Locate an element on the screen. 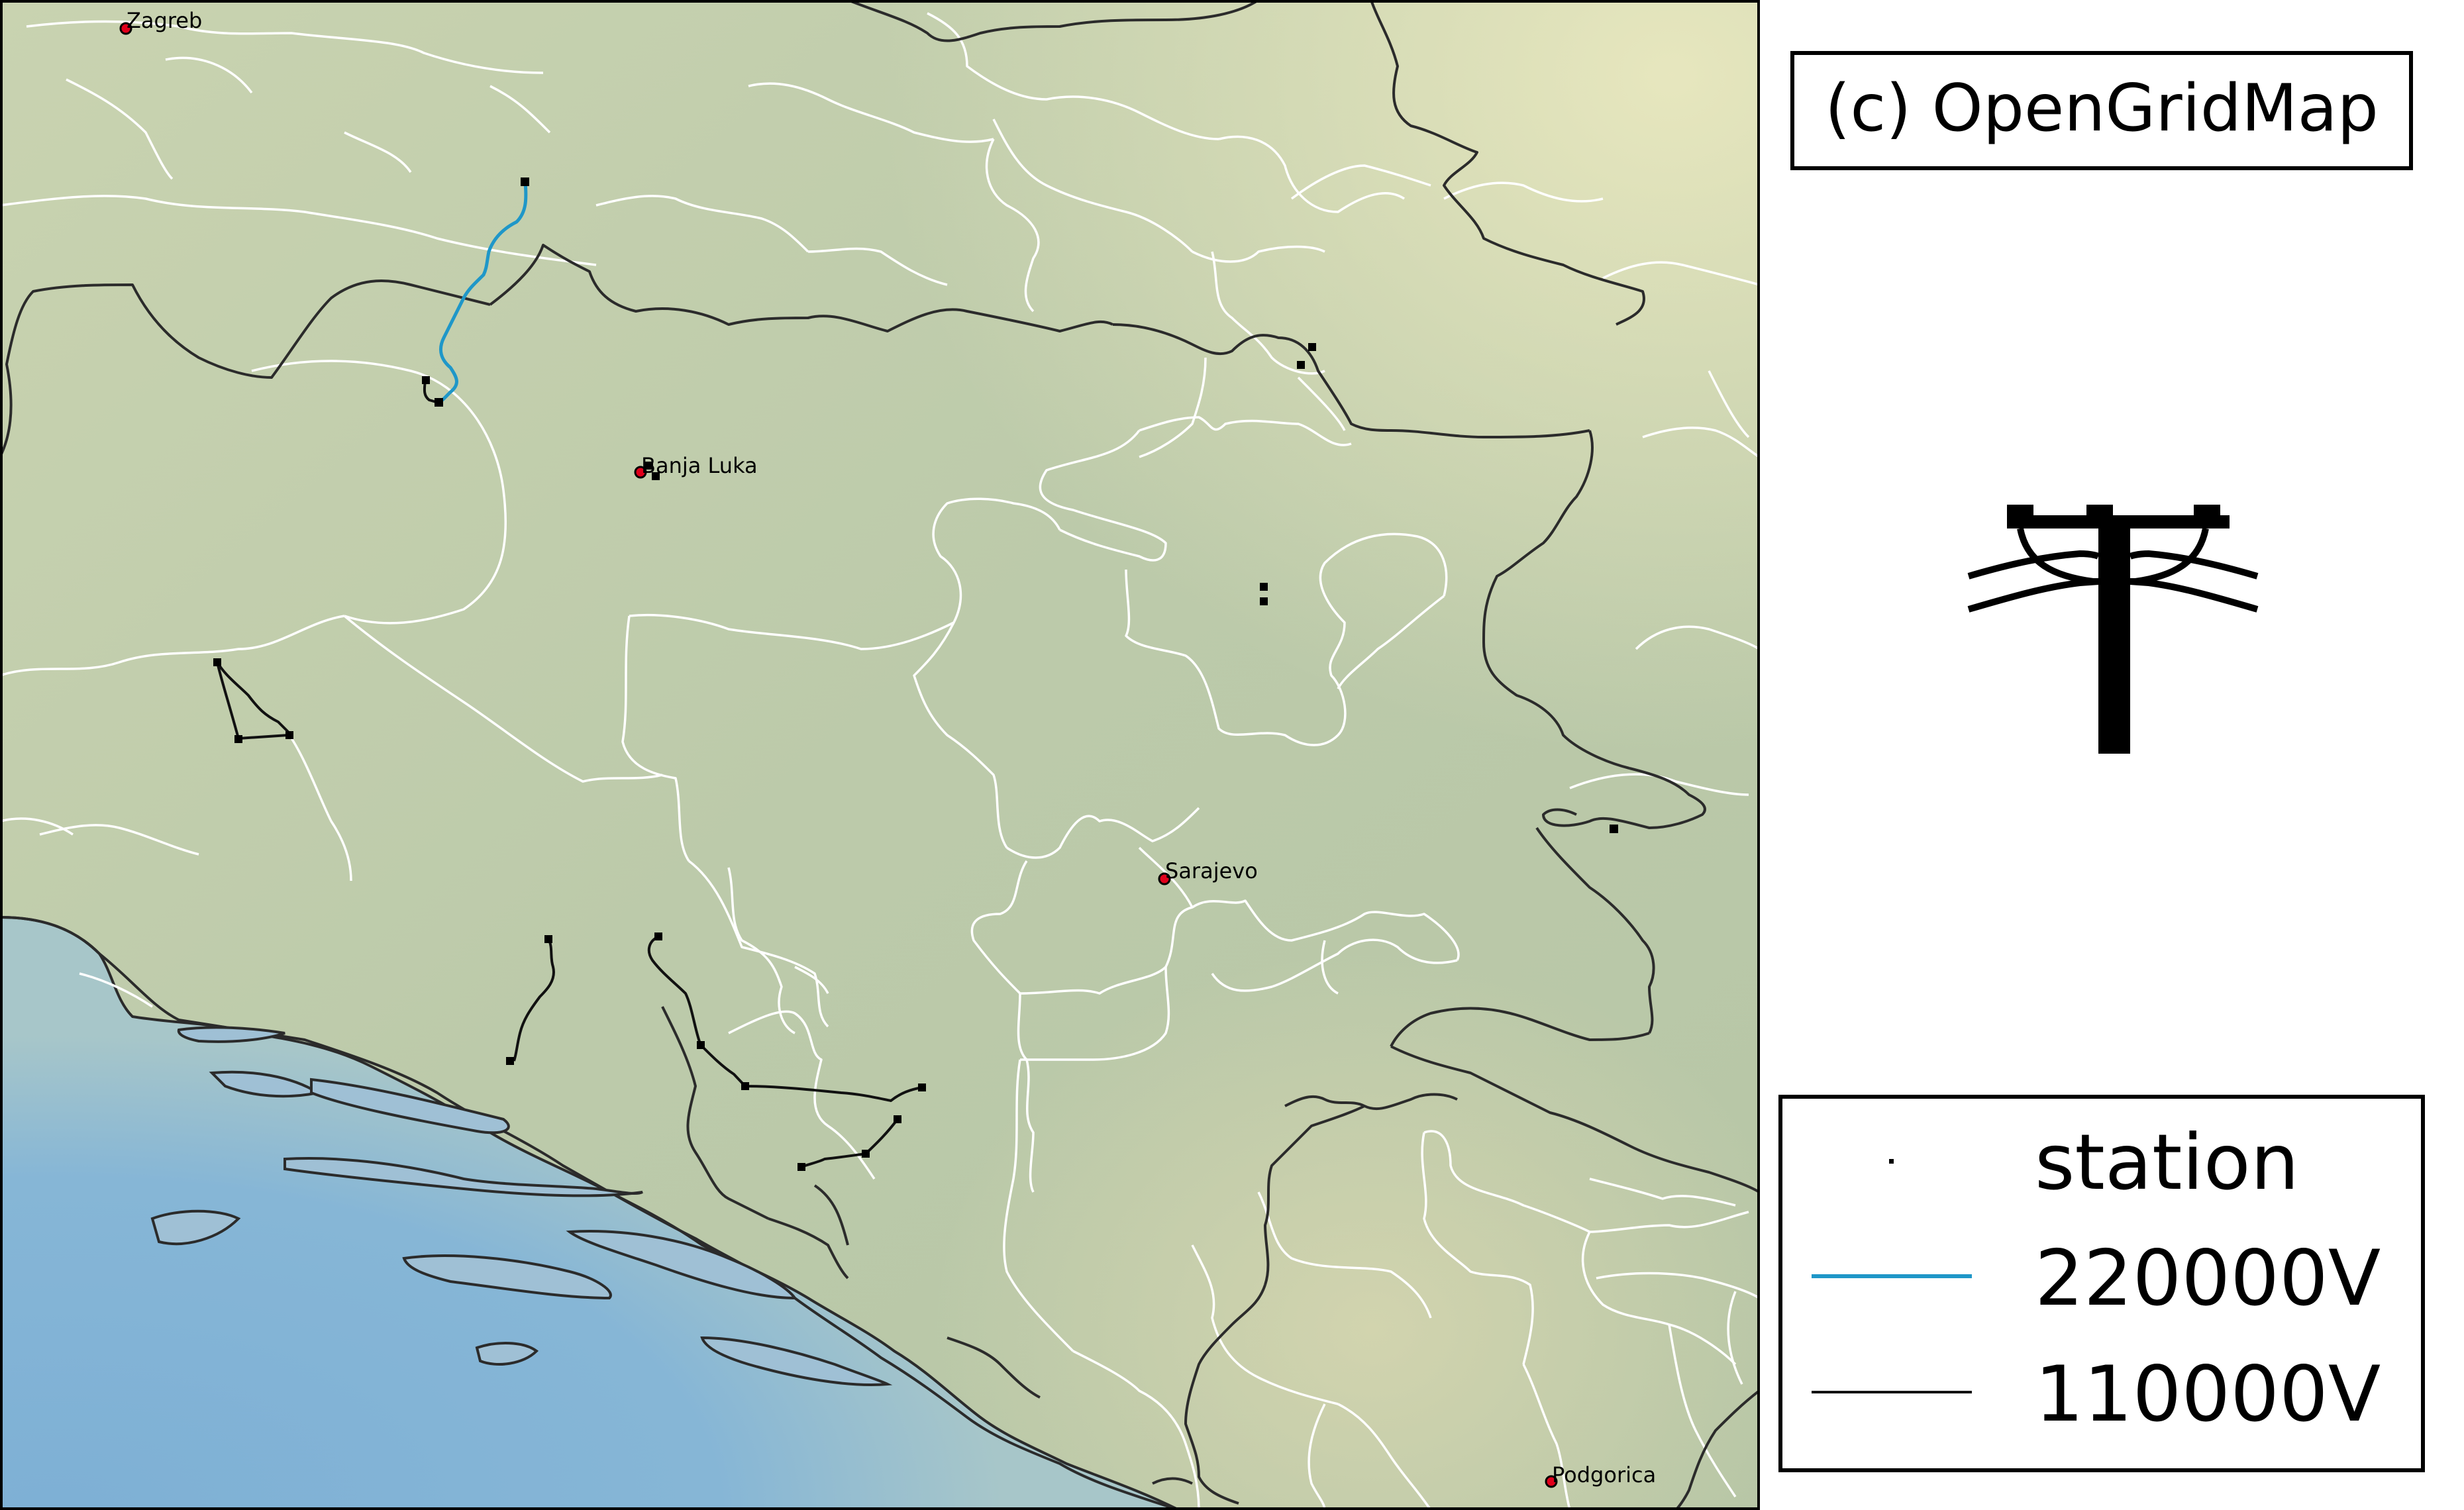 This screenshot has width=2464, height=1510. legend-station-label: station is located at coordinates (2167, 1162).